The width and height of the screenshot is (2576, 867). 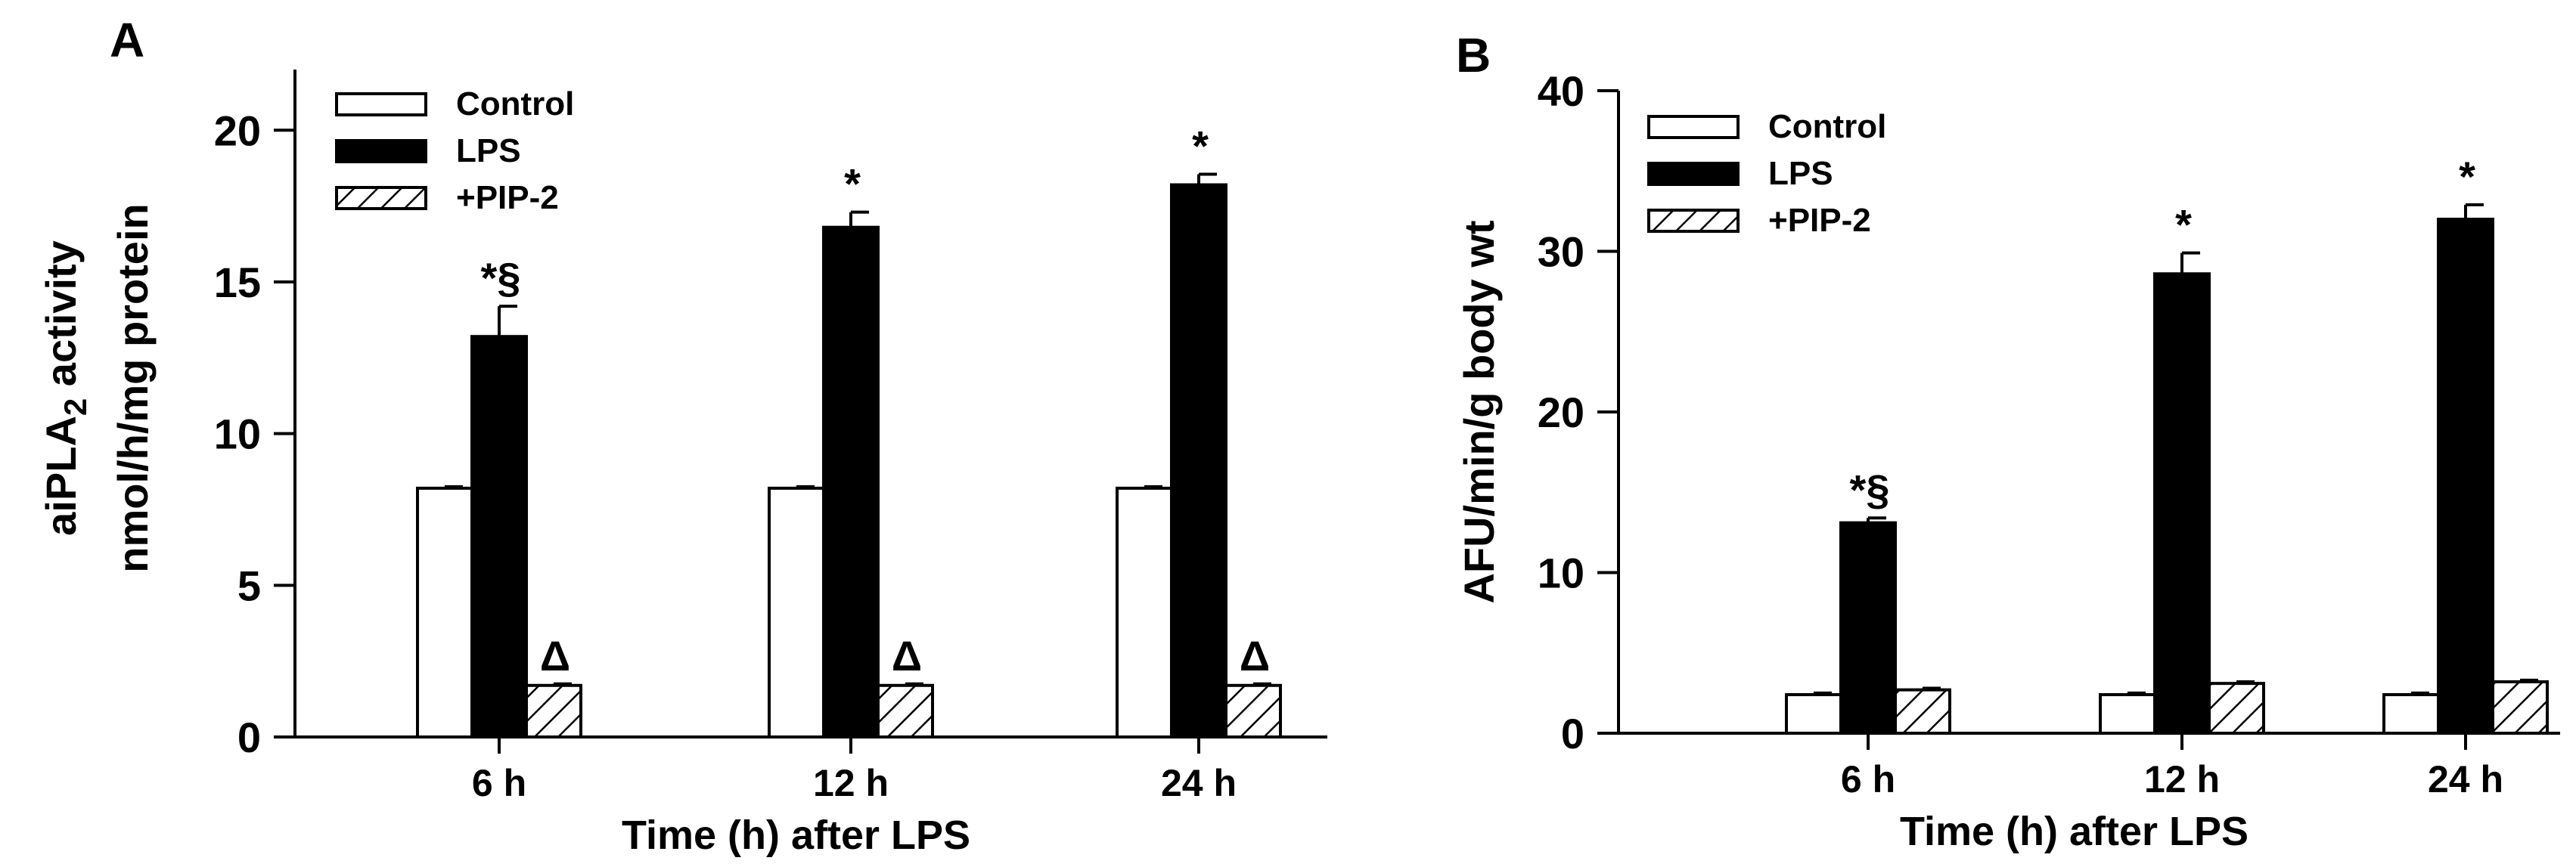 What do you see at coordinates (127, 40) in the screenshot?
I see `panel-label: A` at bounding box center [127, 40].